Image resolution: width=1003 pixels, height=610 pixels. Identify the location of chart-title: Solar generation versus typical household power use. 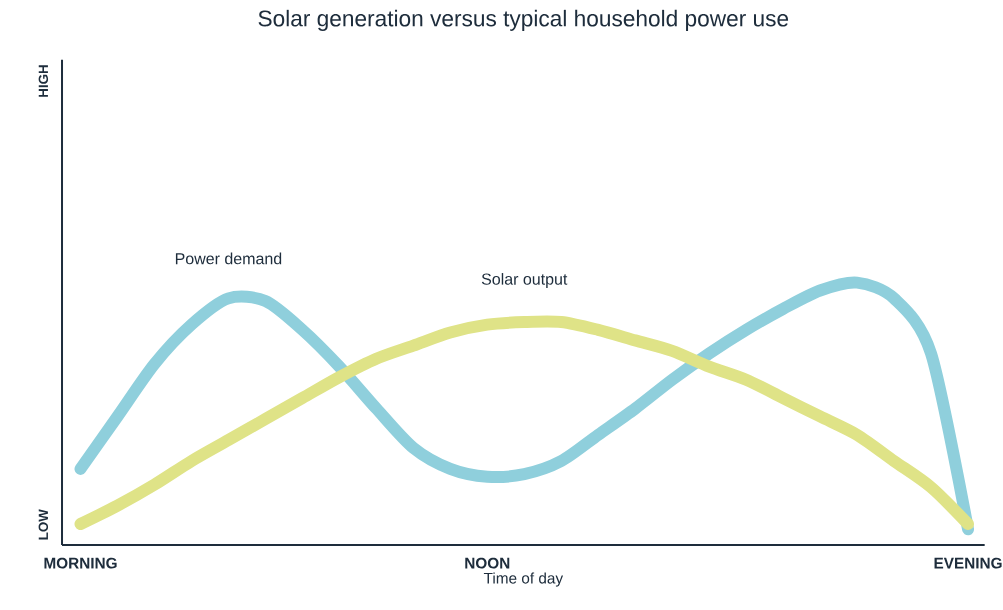
(523, 20).